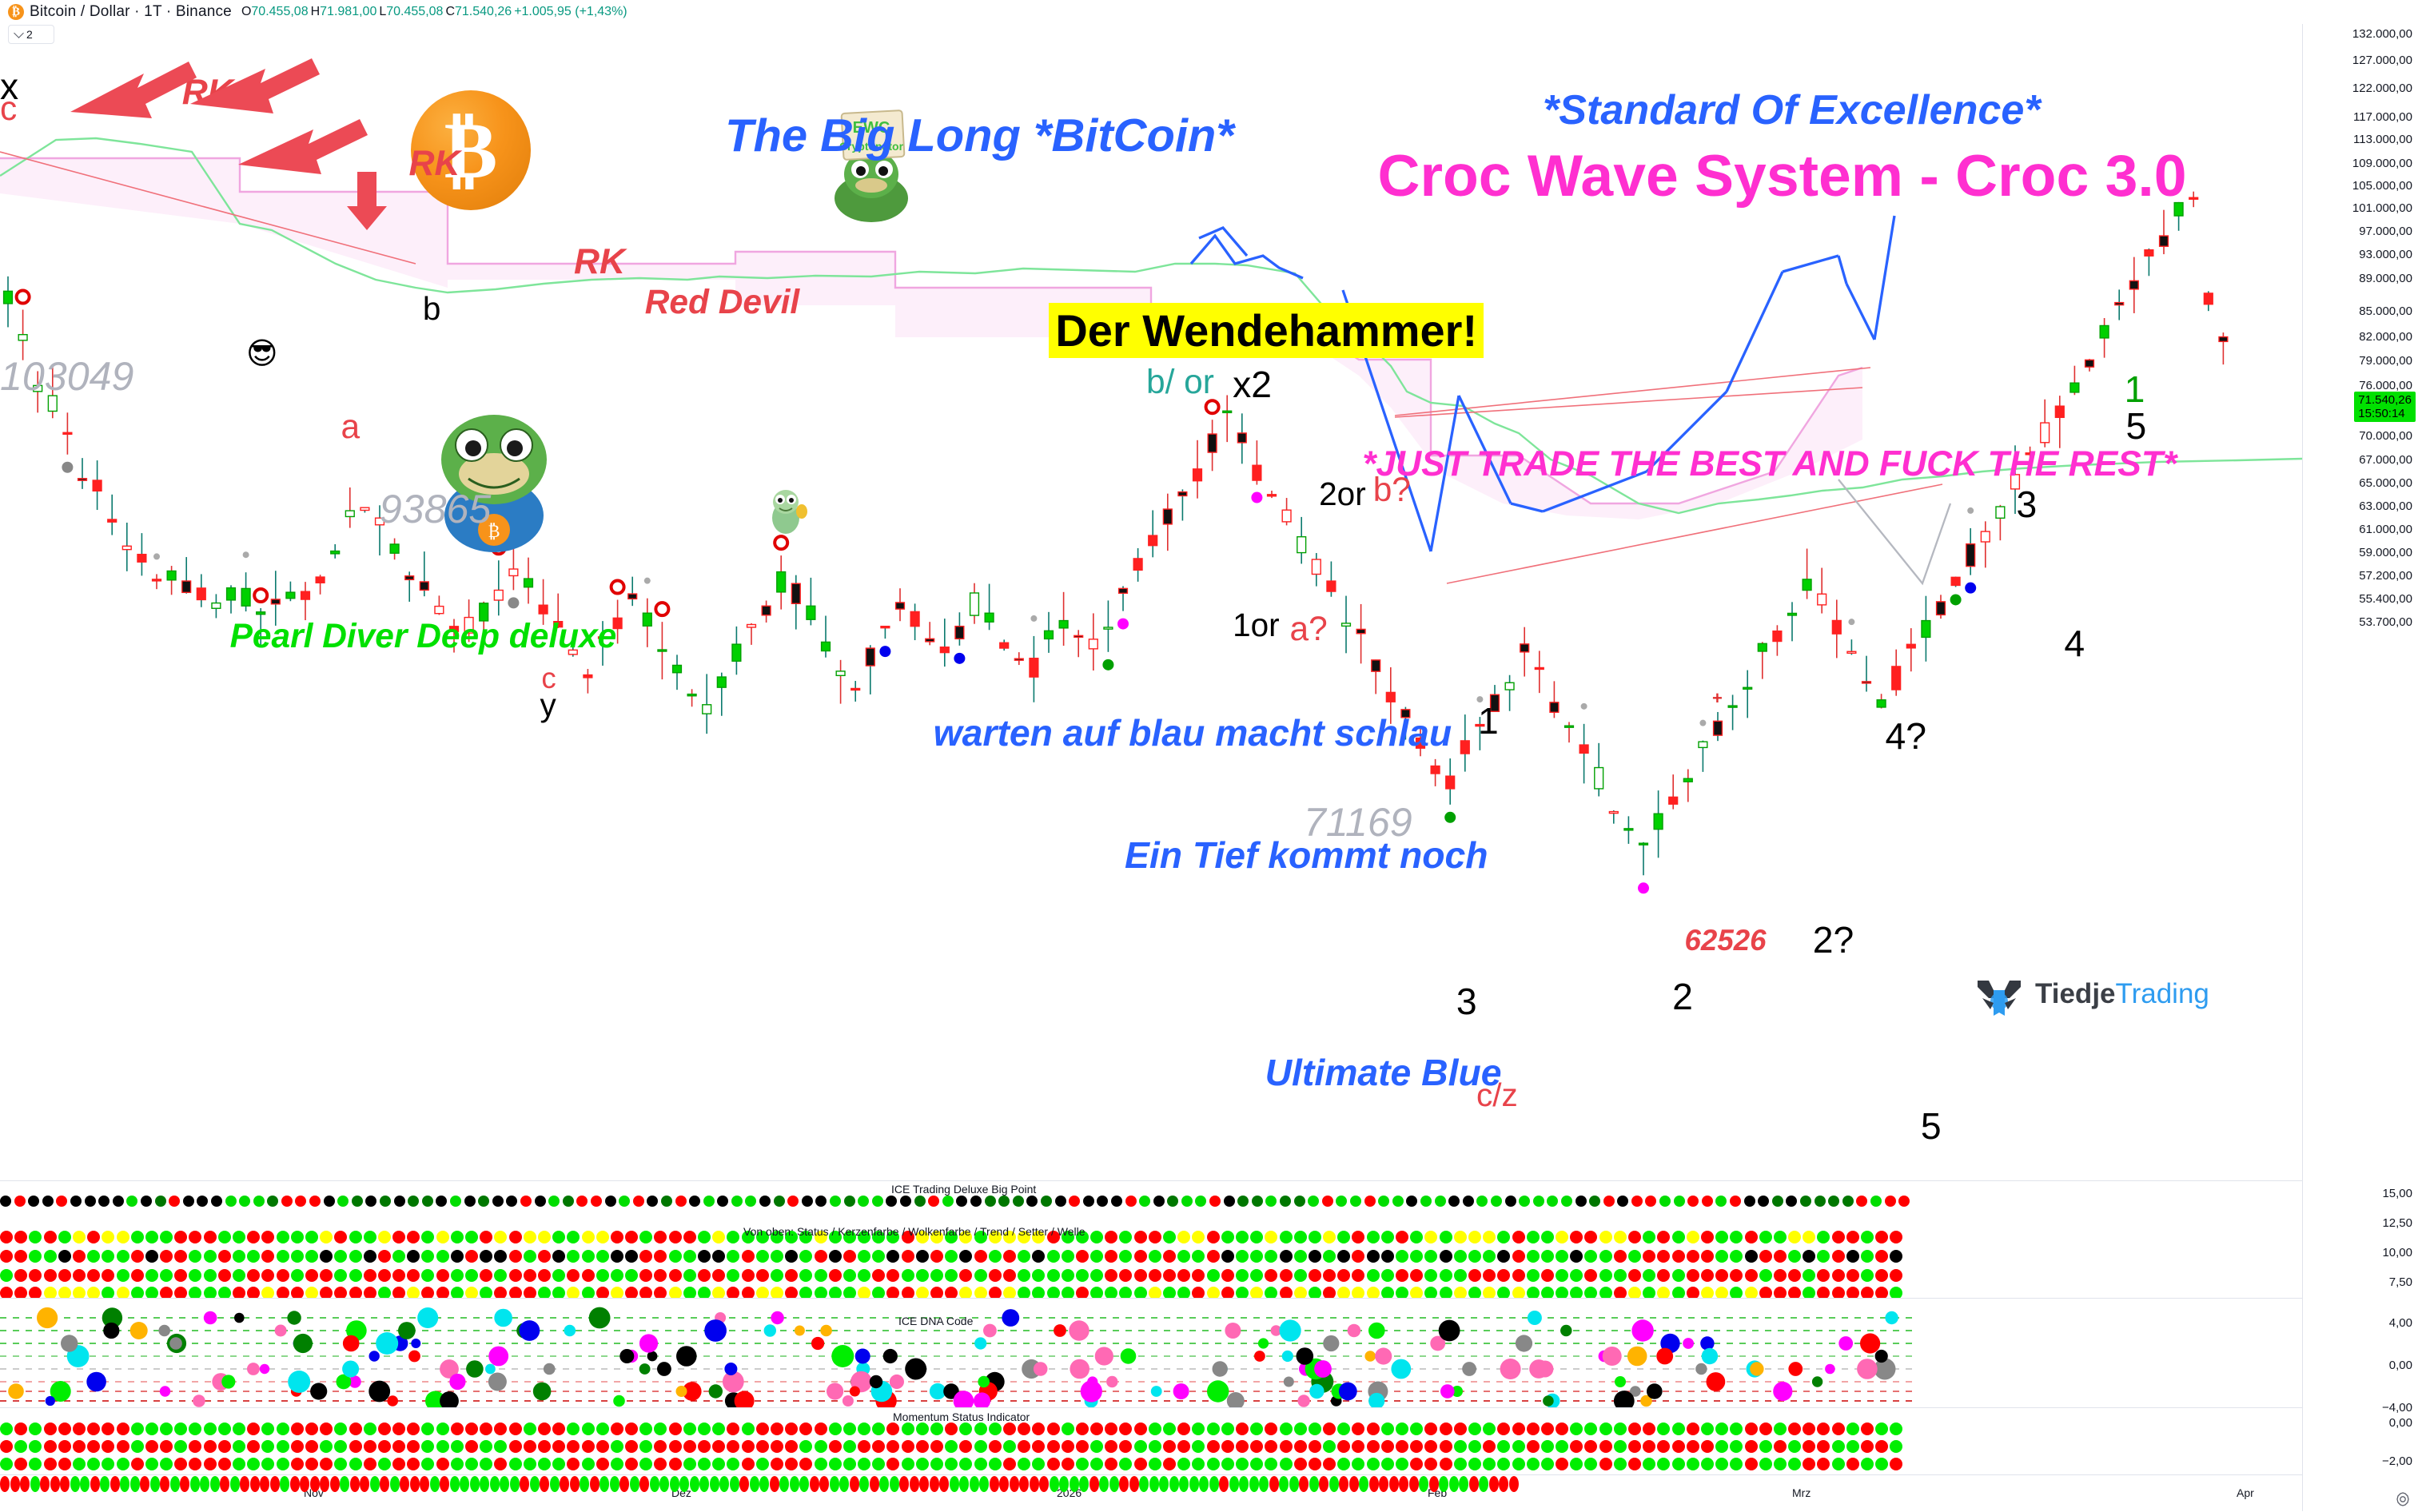 This screenshot has width=2418, height=1512. Describe the element at coordinates (1151, 1240) in the screenshot. I see `ice-trading-deluxe-pane` at that location.